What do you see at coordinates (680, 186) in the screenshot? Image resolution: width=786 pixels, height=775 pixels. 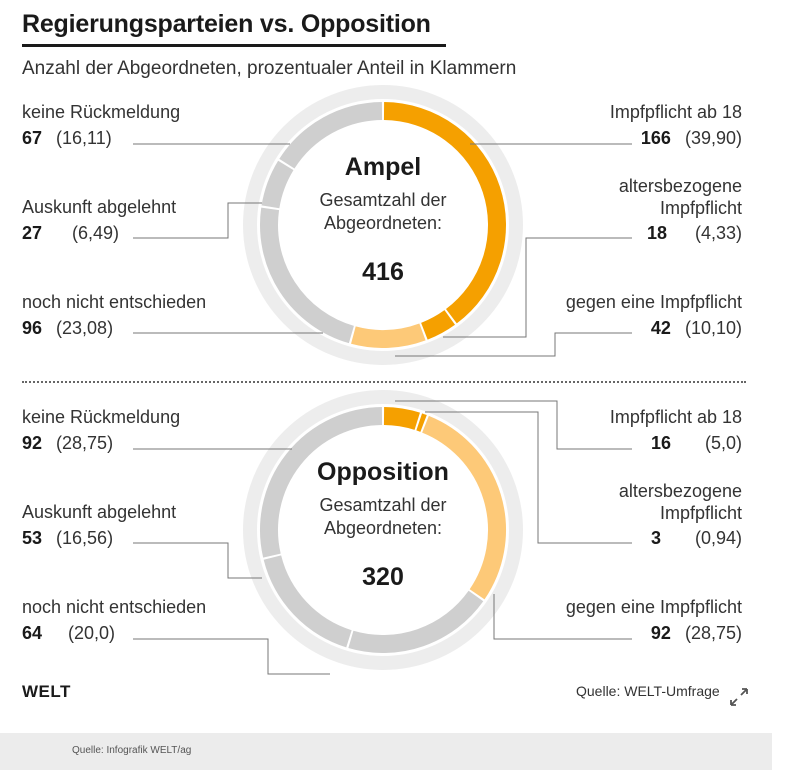 I see `label-top-altersbezogene: altersbezogene` at bounding box center [680, 186].